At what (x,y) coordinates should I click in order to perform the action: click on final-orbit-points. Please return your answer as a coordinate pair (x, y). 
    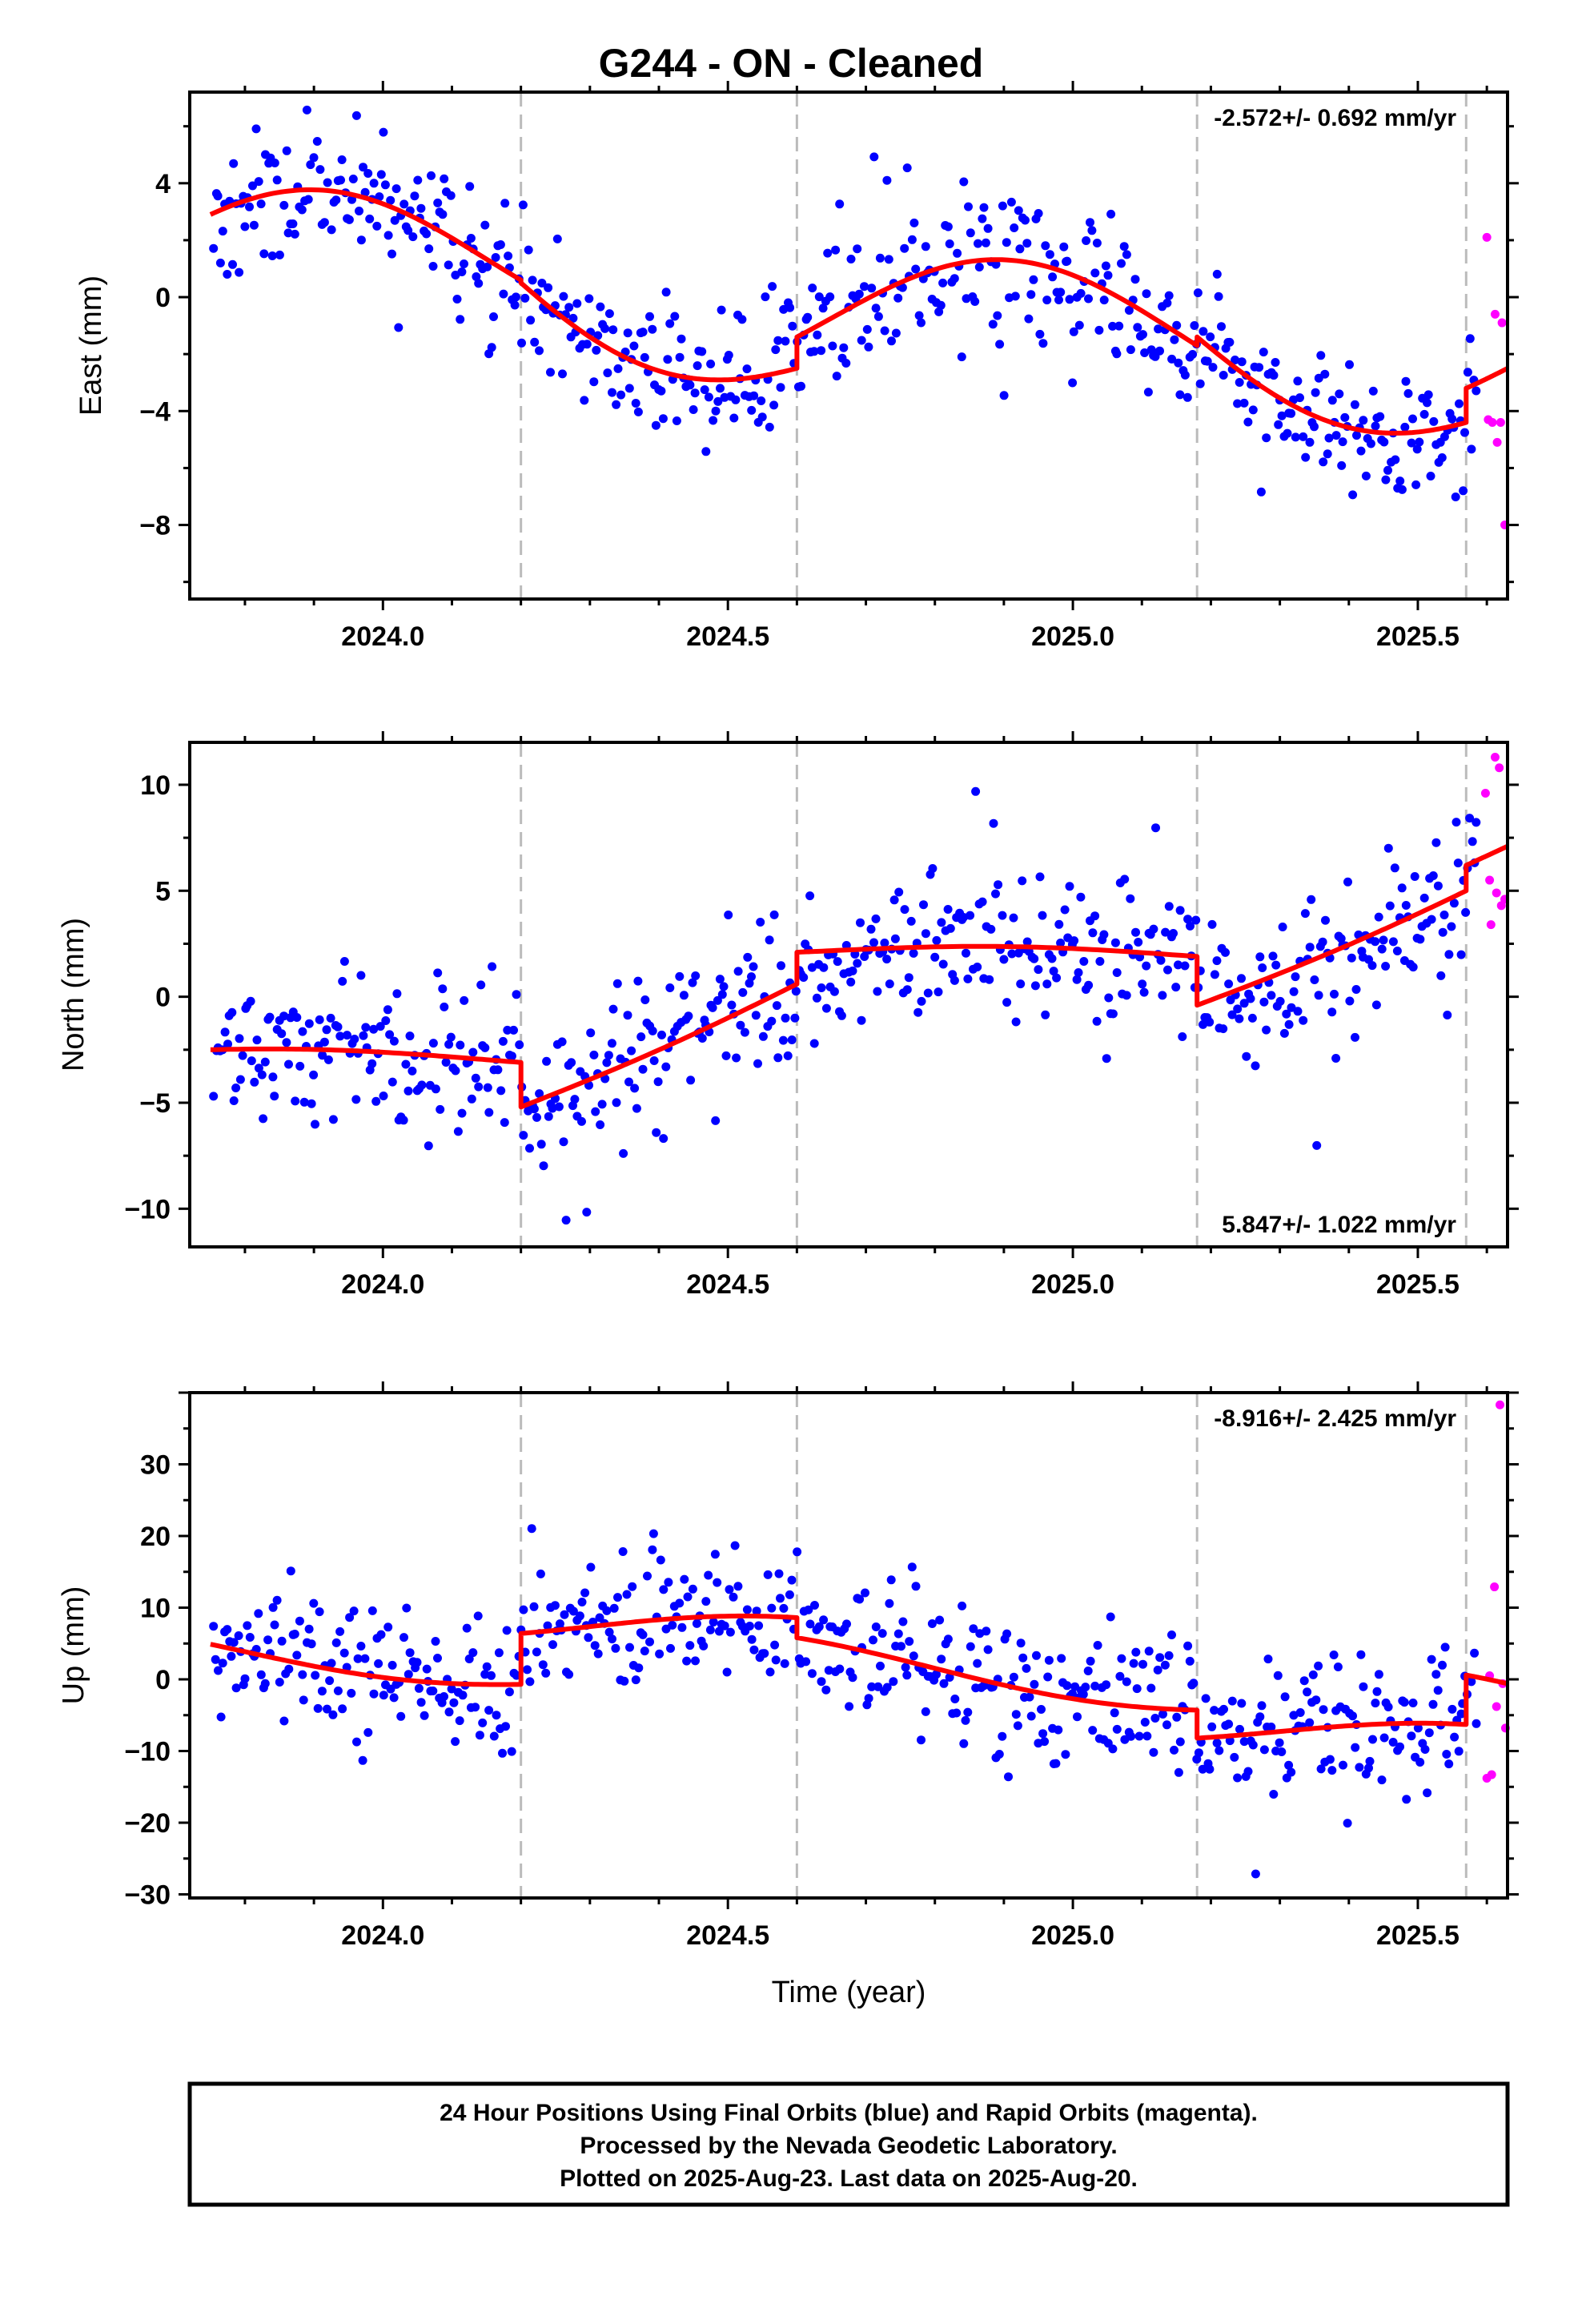
    Looking at the image, I should click on (845, 1701).